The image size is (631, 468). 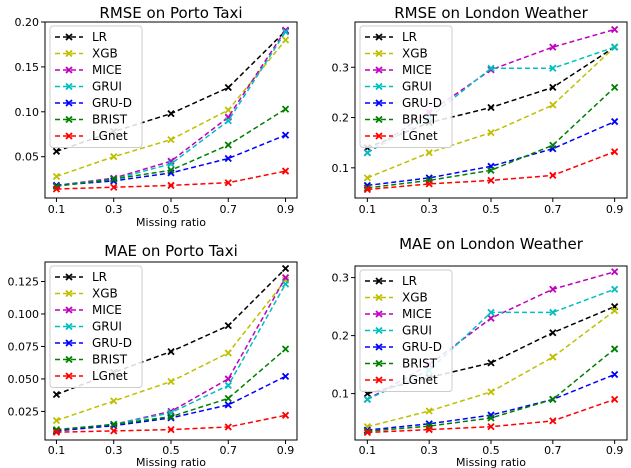 What do you see at coordinates (110, 360) in the screenshot?
I see `legend-label: BRIST` at bounding box center [110, 360].